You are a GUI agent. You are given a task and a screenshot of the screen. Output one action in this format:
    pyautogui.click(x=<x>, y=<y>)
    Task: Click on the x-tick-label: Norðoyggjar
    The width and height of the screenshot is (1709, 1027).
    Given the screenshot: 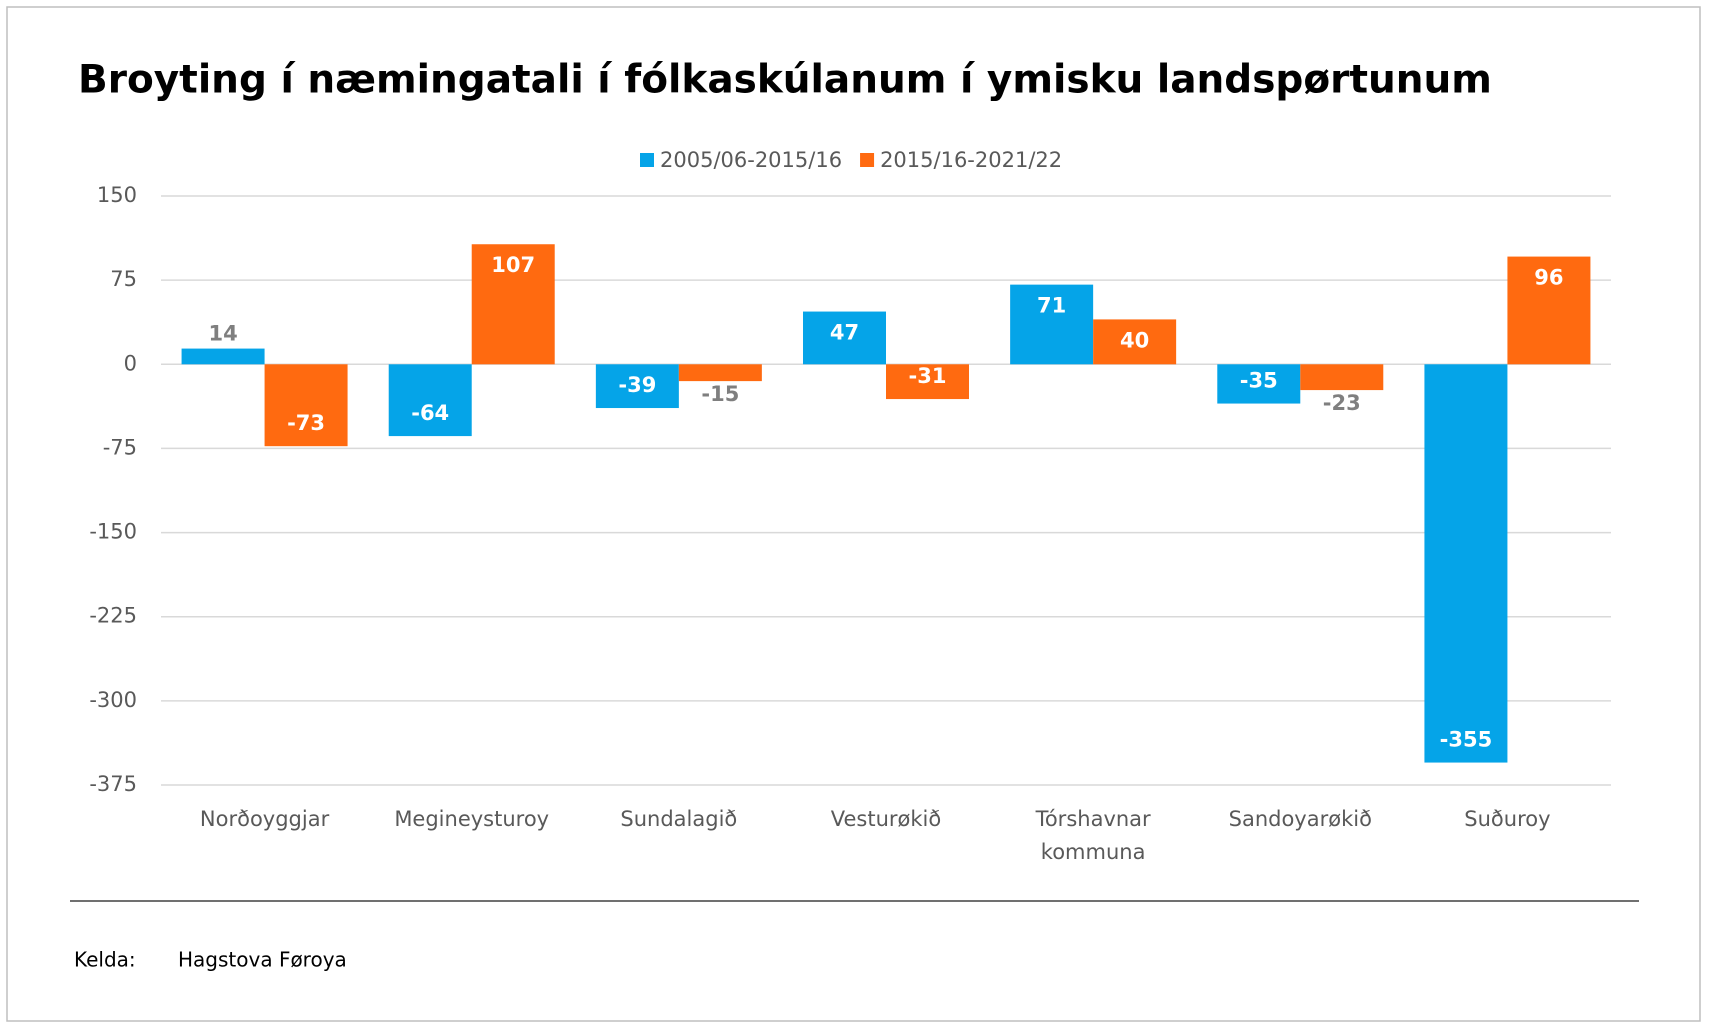 What is the action you would take?
    pyautogui.click(x=265, y=819)
    